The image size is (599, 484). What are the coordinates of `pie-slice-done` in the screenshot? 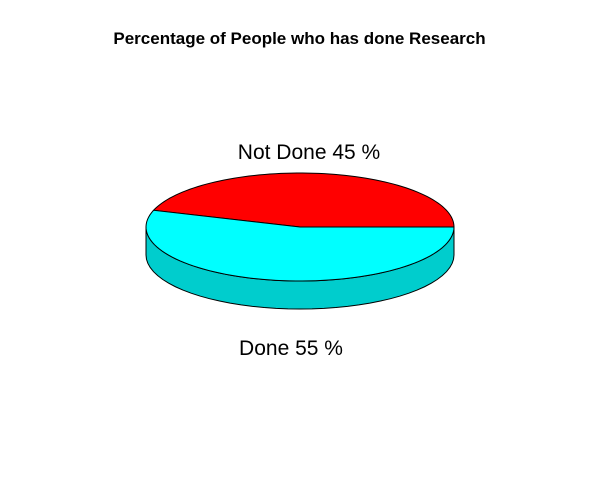 It's located at (300, 245).